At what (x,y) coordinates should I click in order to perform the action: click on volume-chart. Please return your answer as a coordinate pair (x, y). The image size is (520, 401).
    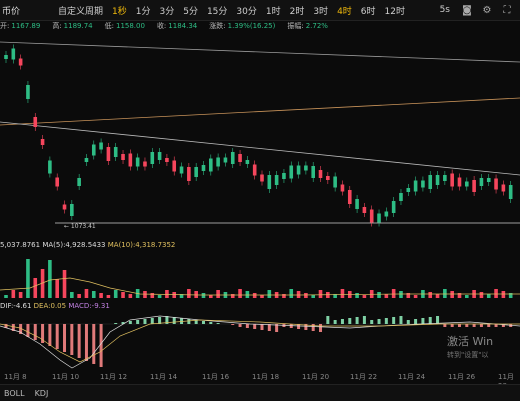
    Looking at the image, I should click on (260, 275).